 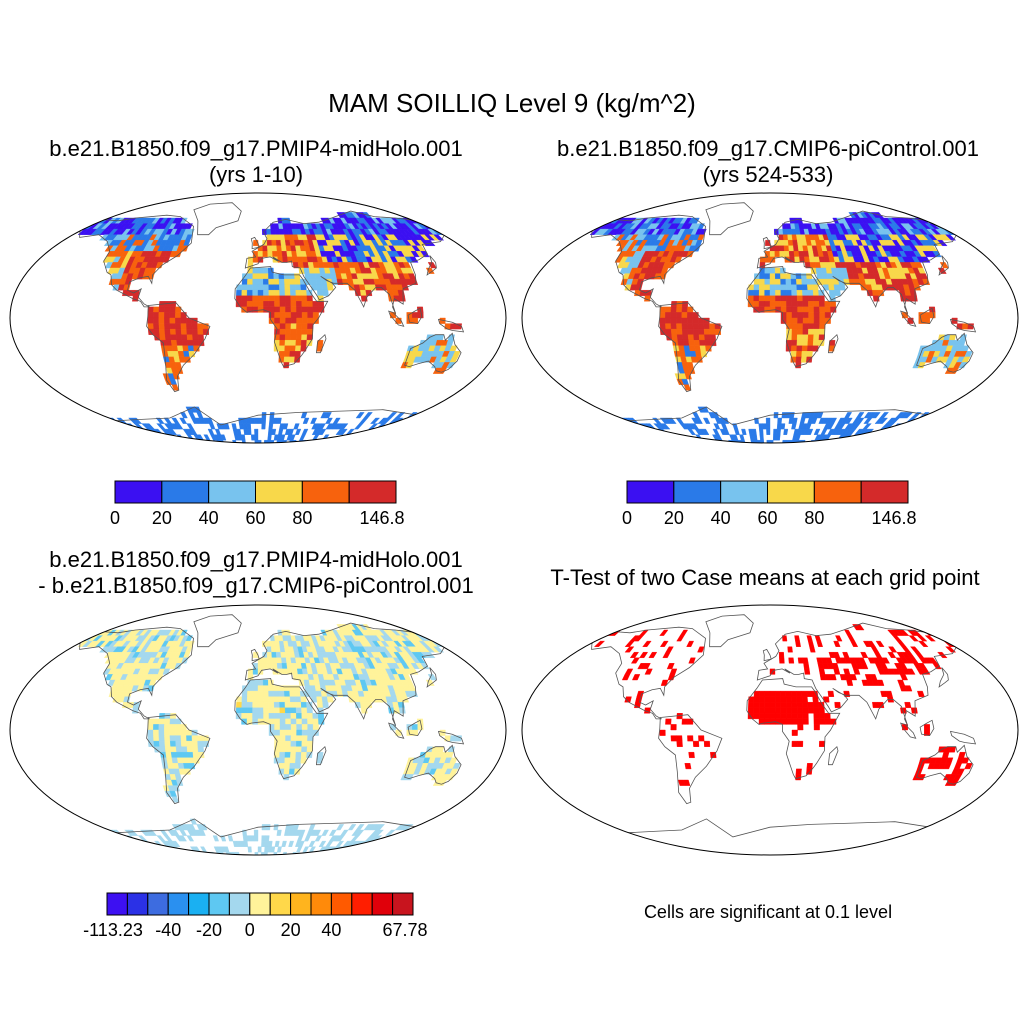 I want to click on case-map, so click(x=269, y=322).